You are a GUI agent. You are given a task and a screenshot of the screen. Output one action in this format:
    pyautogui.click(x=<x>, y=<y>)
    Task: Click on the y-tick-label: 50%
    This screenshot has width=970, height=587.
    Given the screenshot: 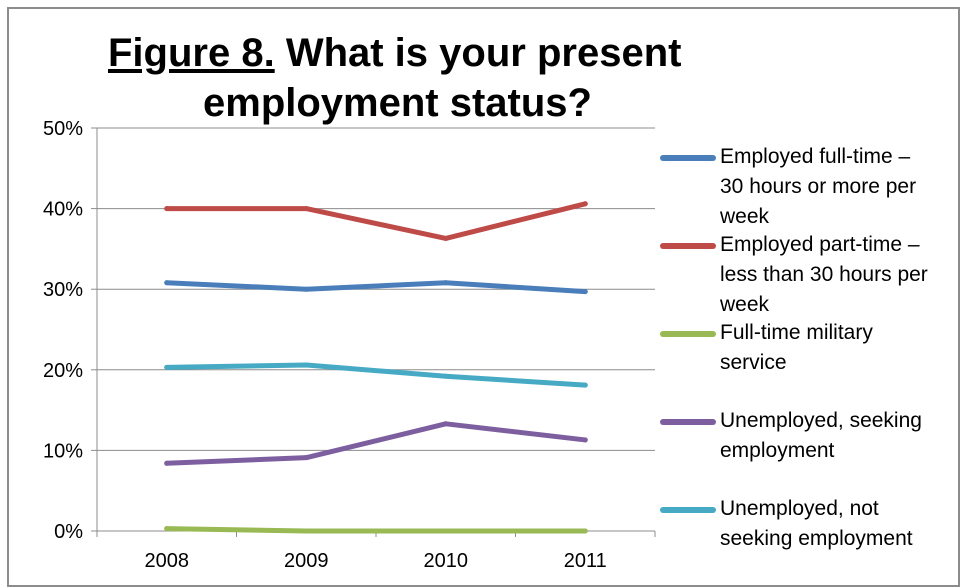 What is the action you would take?
    pyautogui.click(x=63, y=129)
    